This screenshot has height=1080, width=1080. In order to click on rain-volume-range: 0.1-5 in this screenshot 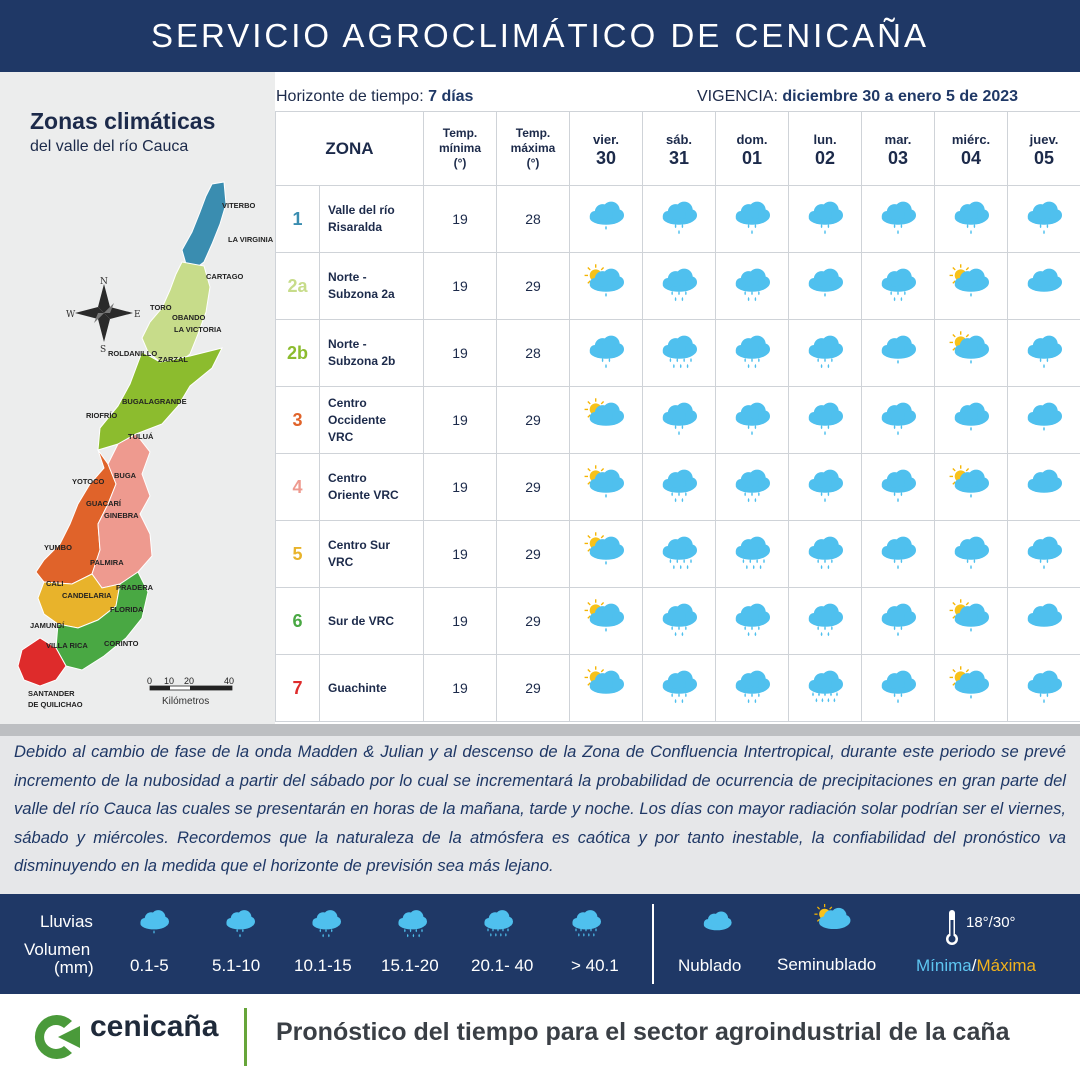, I will do `click(149, 965)`.